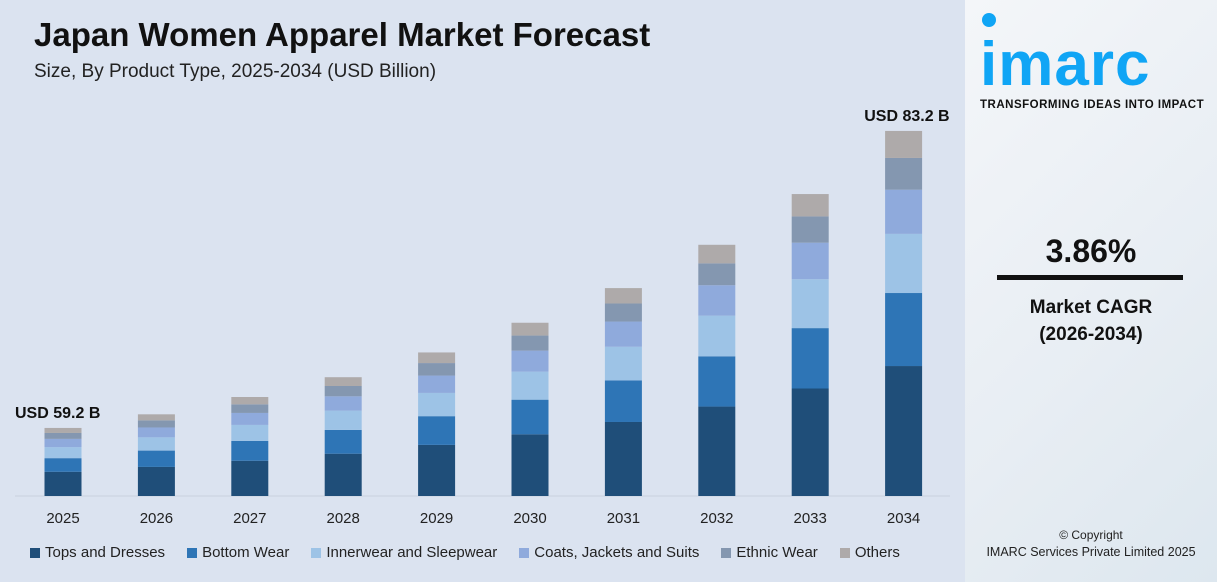 This screenshot has width=1217, height=582. Describe the element at coordinates (906, 116) in the screenshot. I see `data-label: USD 83.2 B` at that location.